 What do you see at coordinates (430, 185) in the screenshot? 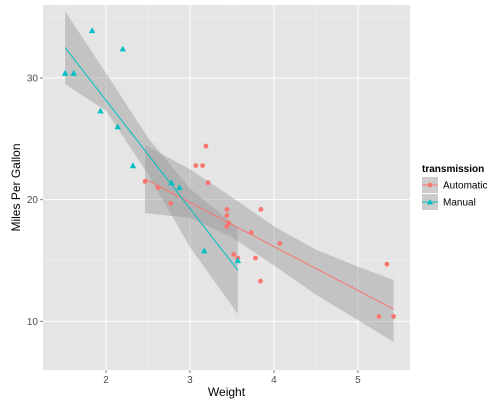
I see `legend-marker-automatic` at bounding box center [430, 185].